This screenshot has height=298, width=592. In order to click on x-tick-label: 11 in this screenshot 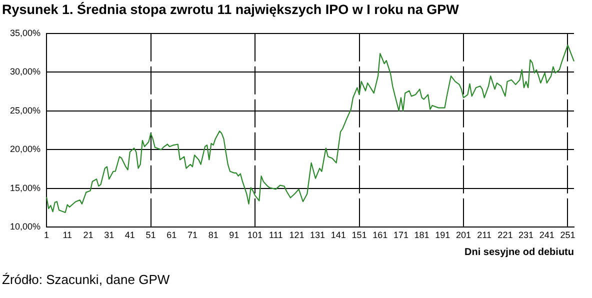, I will do `click(67, 235)`.